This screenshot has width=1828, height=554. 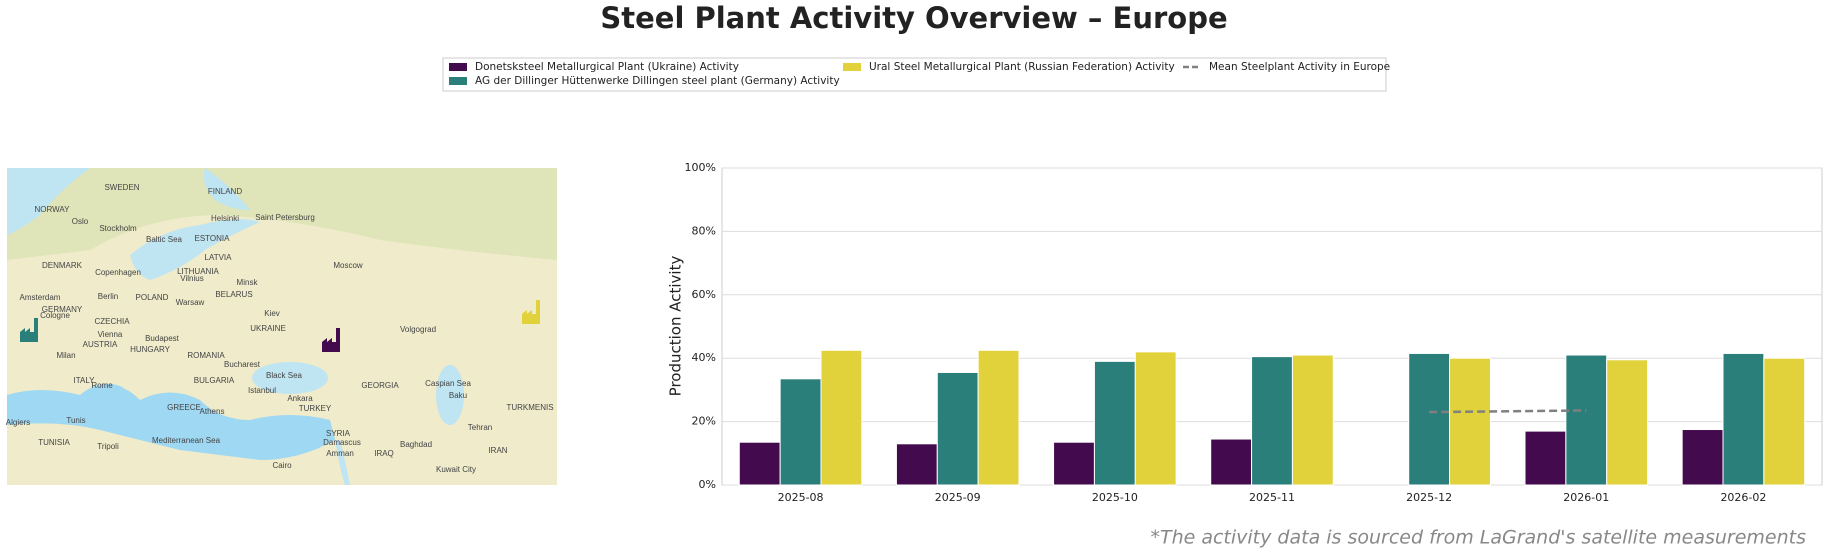 What do you see at coordinates (110, 334) in the screenshot?
I see `map-label: Vienna` at bounding box center [110, 334].